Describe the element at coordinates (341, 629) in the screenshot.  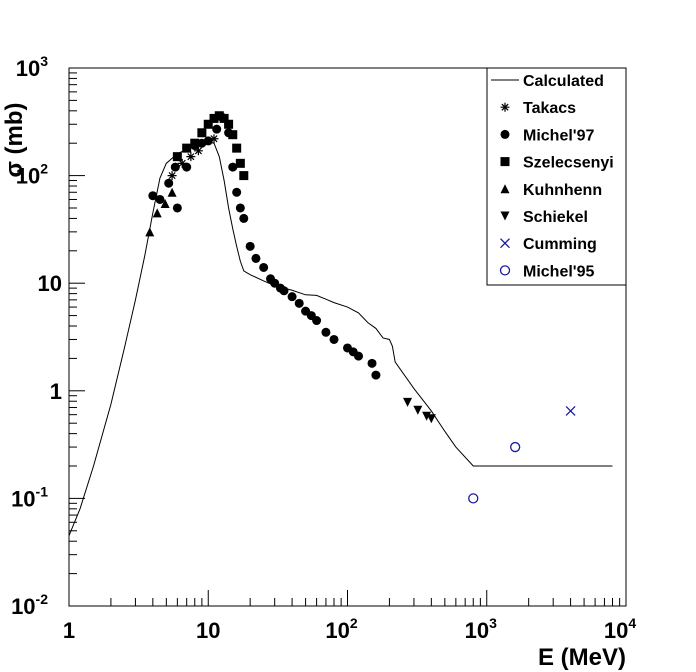
I see `x-tick-label: 10²` at that location.